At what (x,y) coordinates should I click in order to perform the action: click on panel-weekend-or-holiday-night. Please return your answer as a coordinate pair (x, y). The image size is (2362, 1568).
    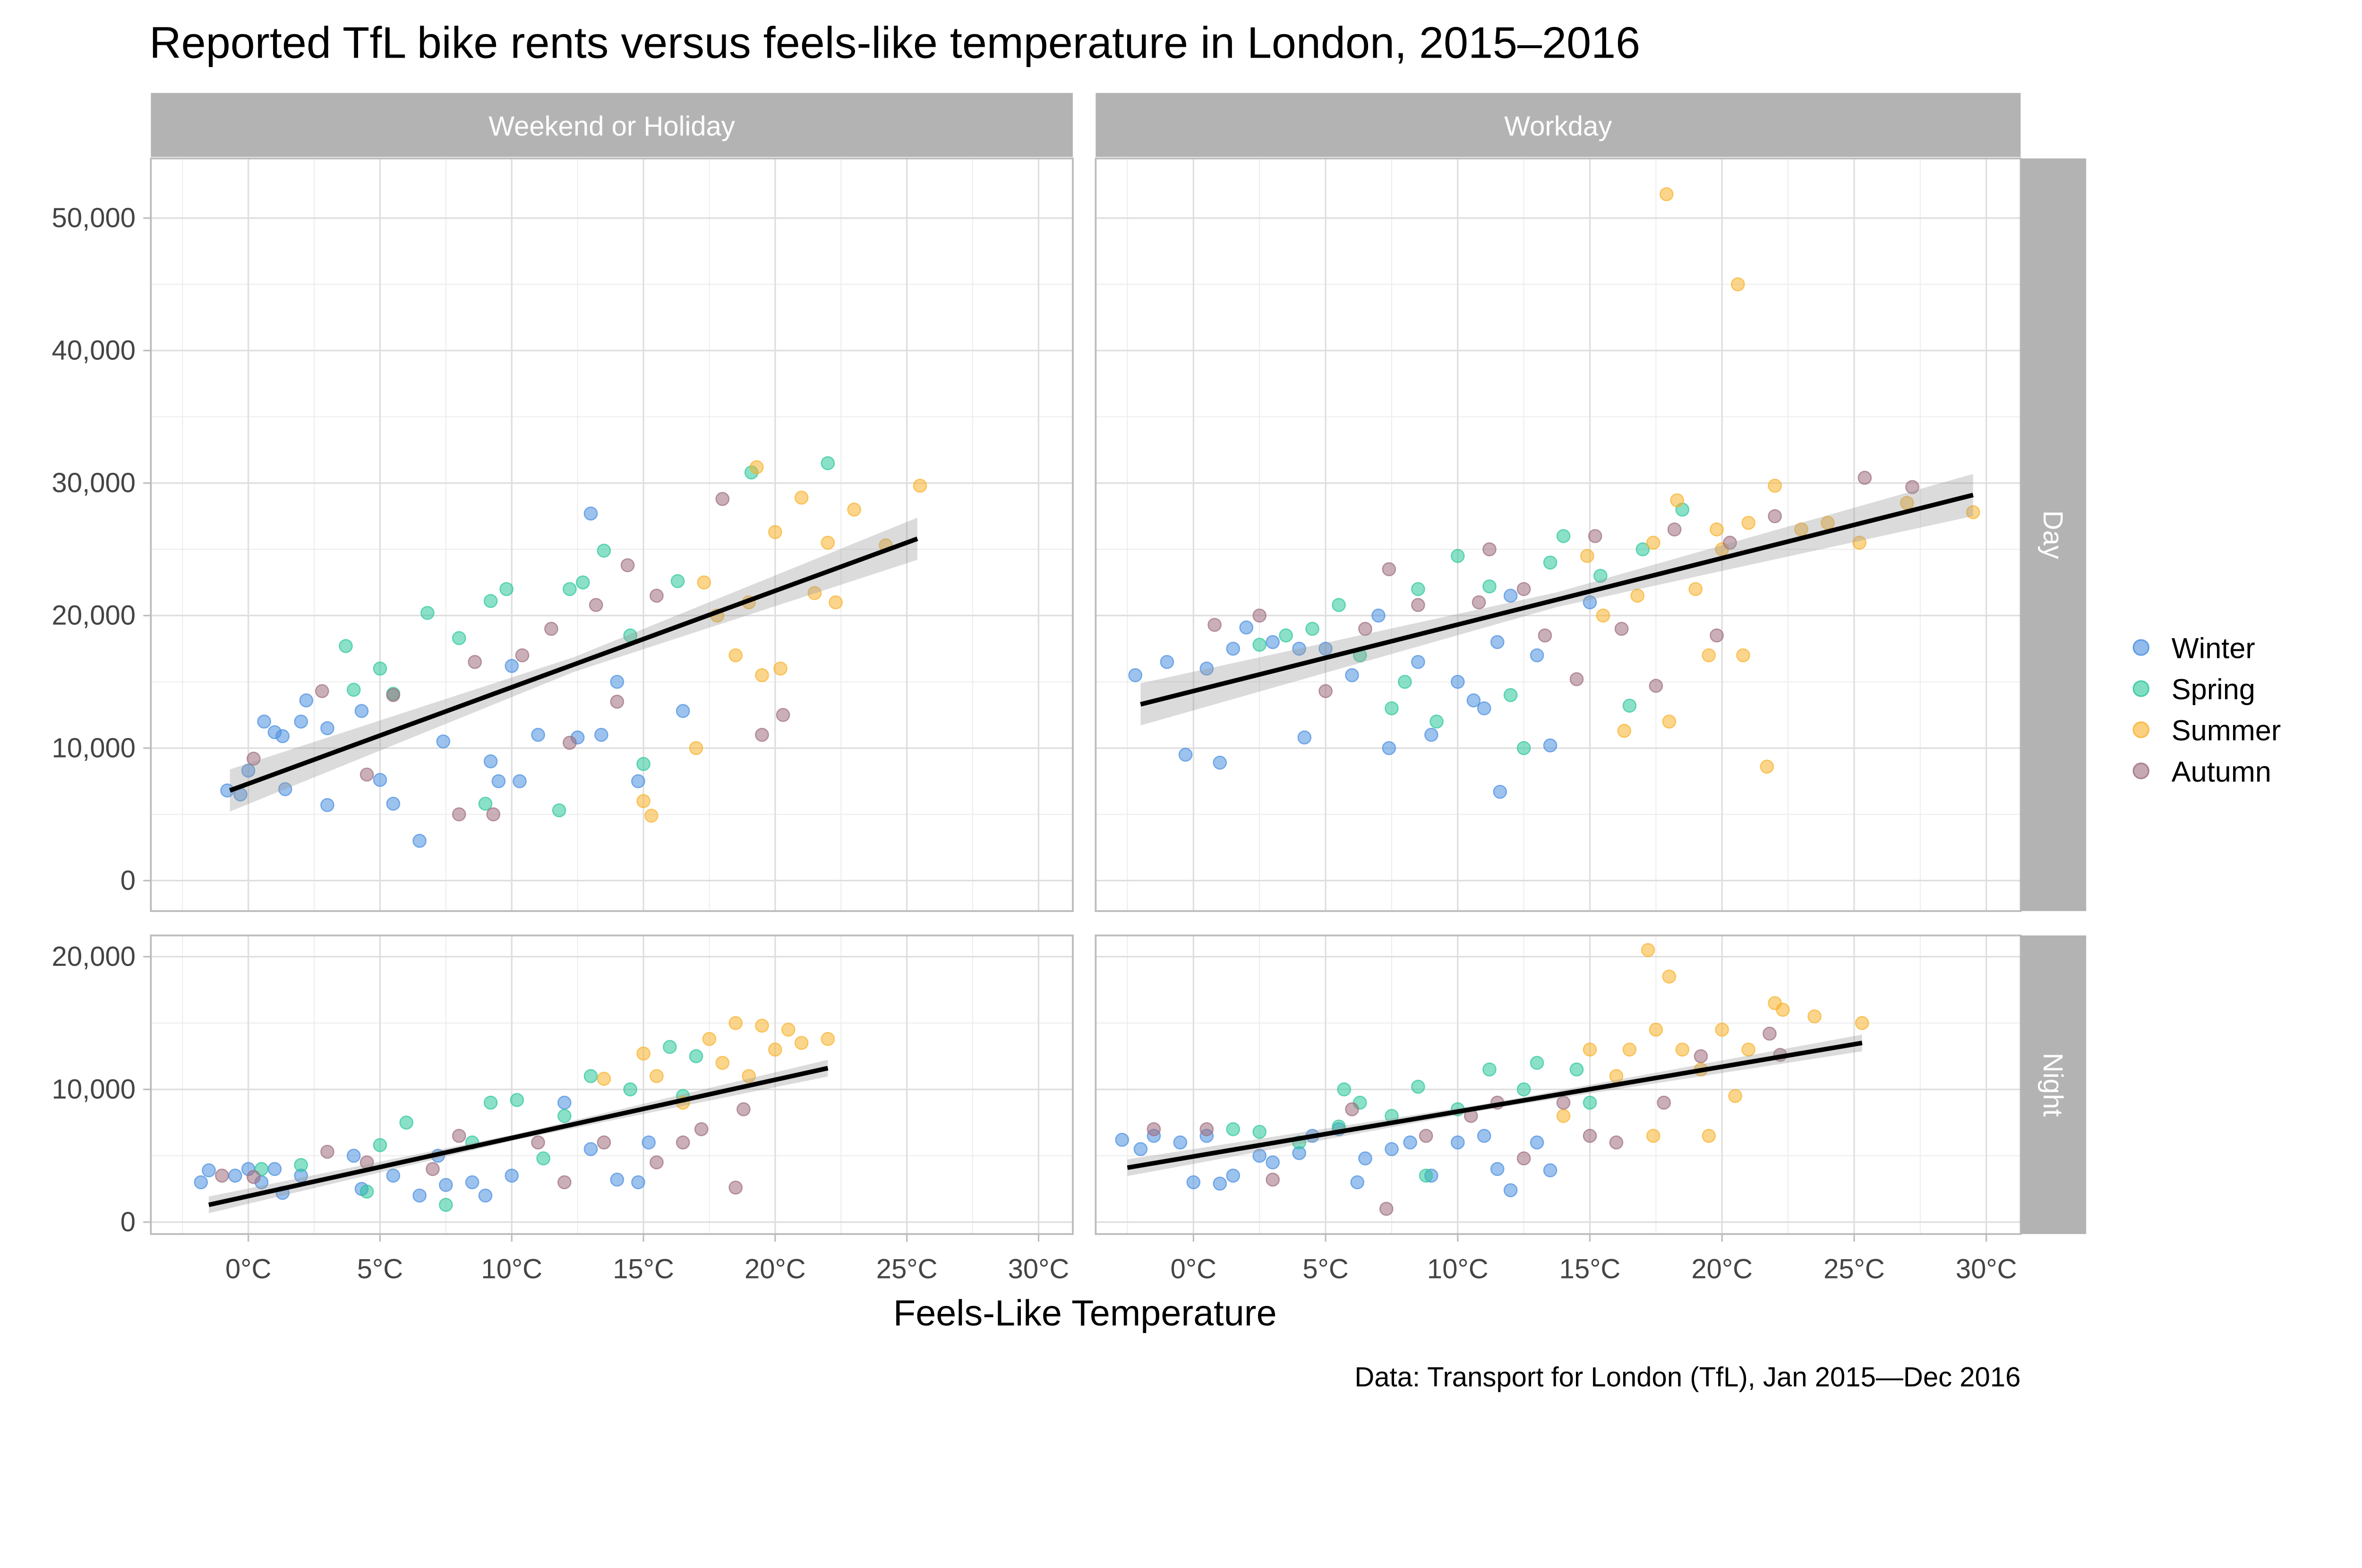
    Looking at the image, I should click on (612, 1084).